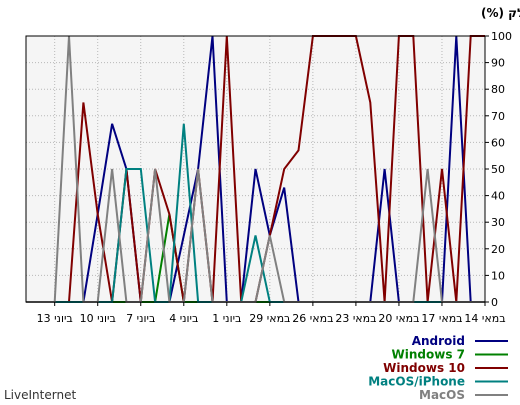 The image size is (520, 405). I want to click on x-tick-label: 14 במאי, so click(484, 318).